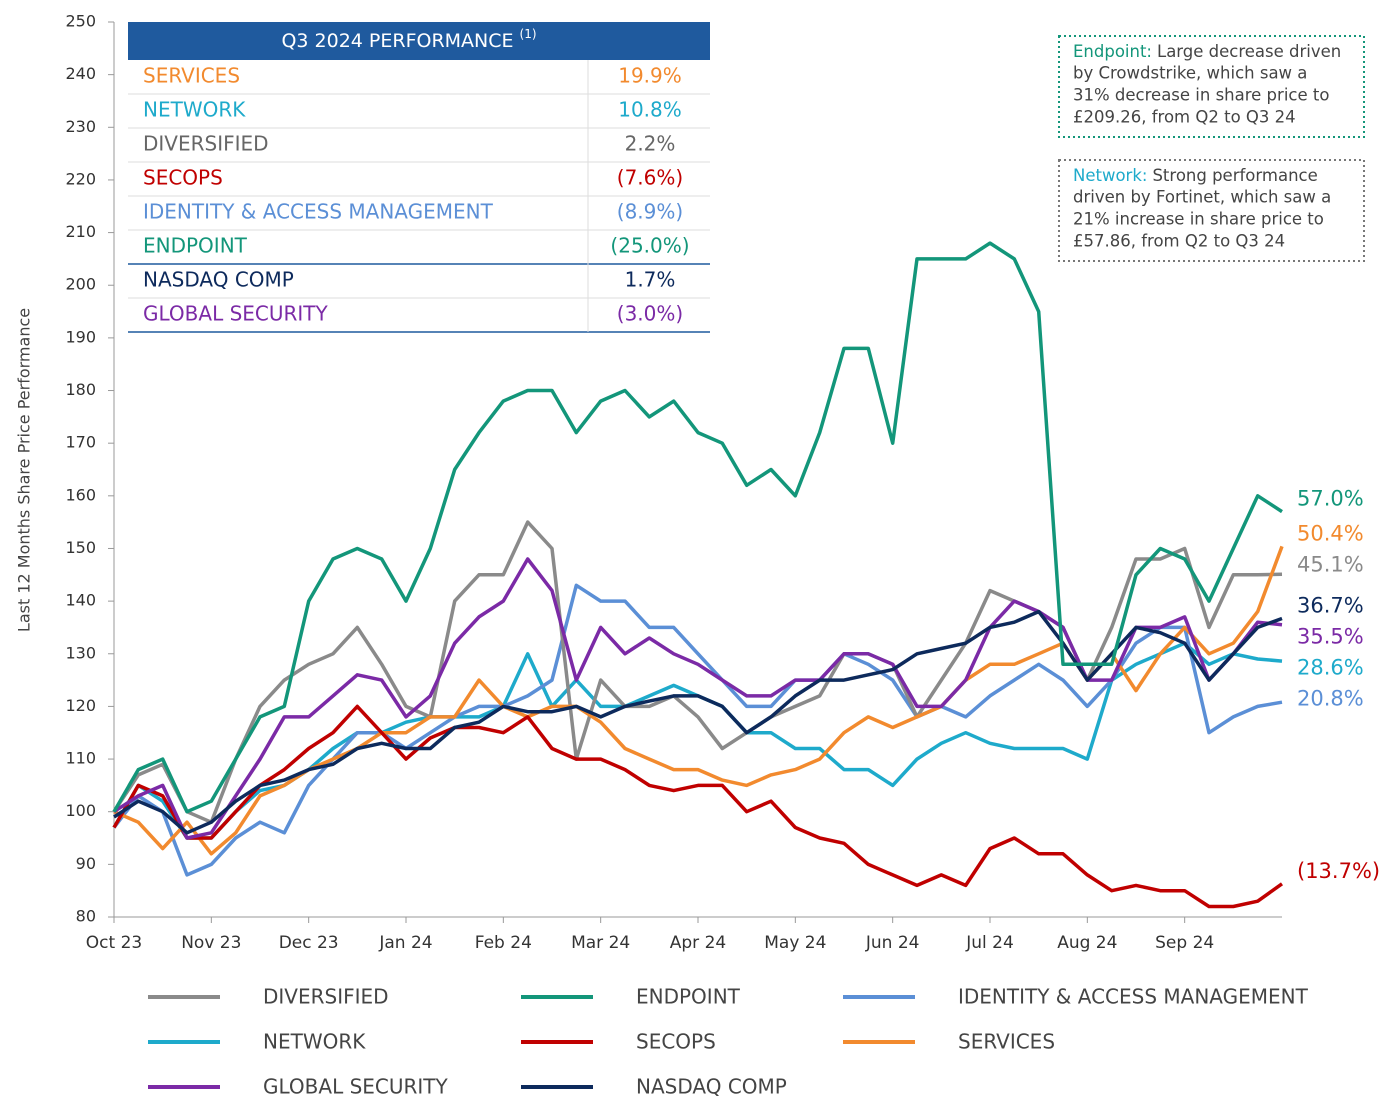  Describe the element at coordinates (1330, 533) in the screenshot. I see `end-label: 50.4%` at that location.